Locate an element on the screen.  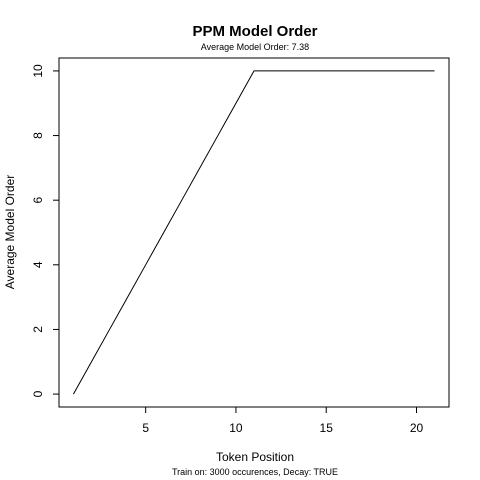
y-tick-label: 4 is located at coordinates (38, 264).